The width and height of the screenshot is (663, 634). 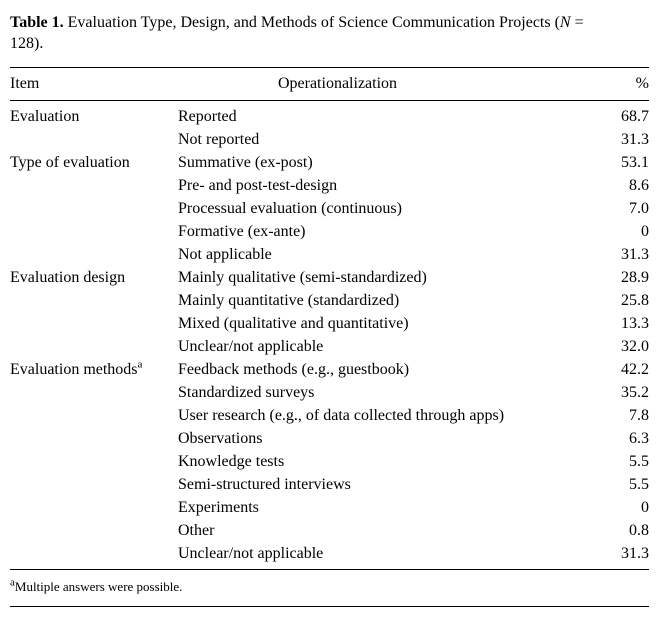 What do you see at coordinates (329, 531) in the screenshot?
I see `table-row: Other 0.8` at bounding box center [329, 531].